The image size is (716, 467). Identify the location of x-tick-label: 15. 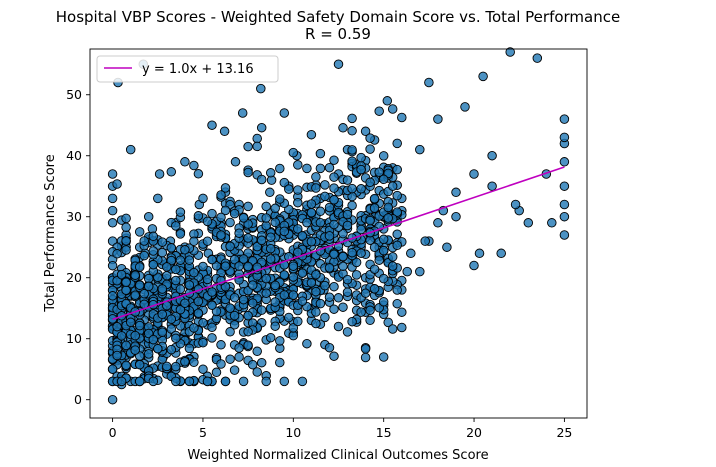
(384, 432).